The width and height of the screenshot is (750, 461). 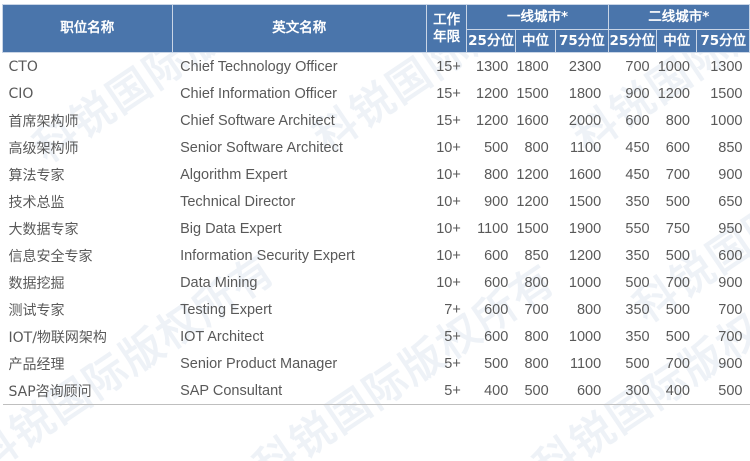 I want to click on cell-job-title-en: Chief Information Officer, so click(x=258, y=93).